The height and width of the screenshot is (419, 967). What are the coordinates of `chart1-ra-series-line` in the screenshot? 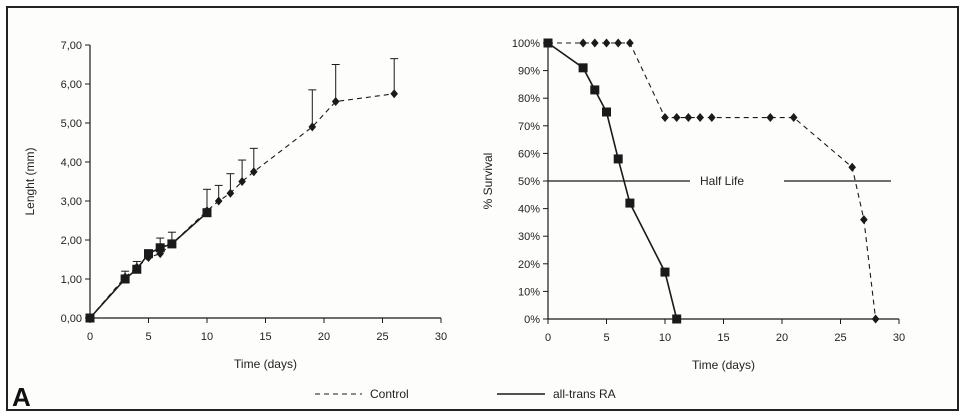 It's located at (148, 265).